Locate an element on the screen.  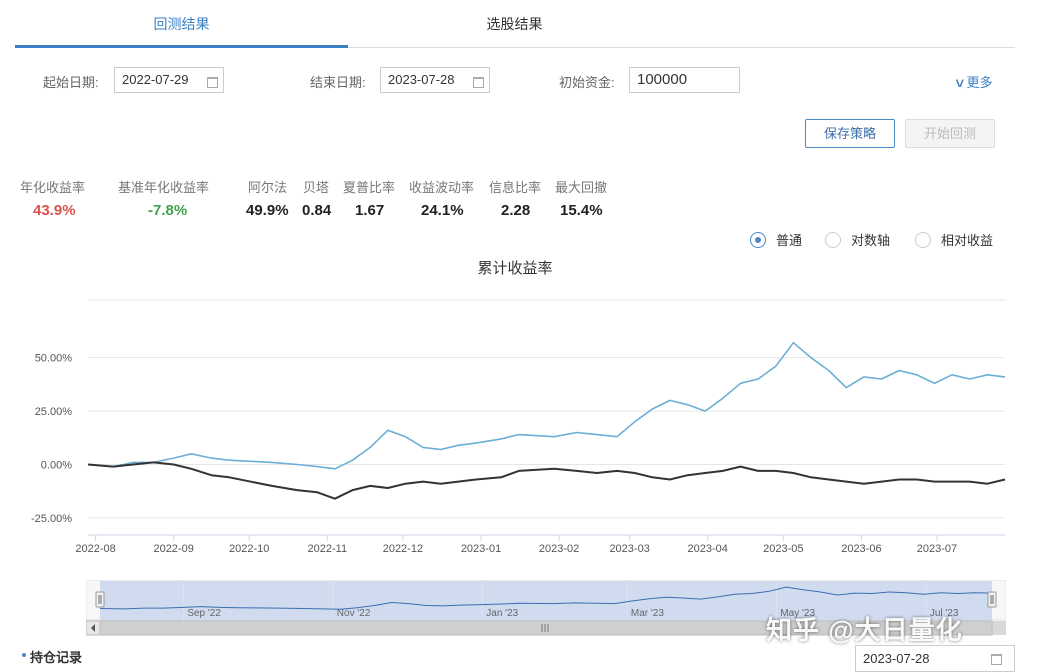
more-label: 更多 is located at coordinates (979, 82).